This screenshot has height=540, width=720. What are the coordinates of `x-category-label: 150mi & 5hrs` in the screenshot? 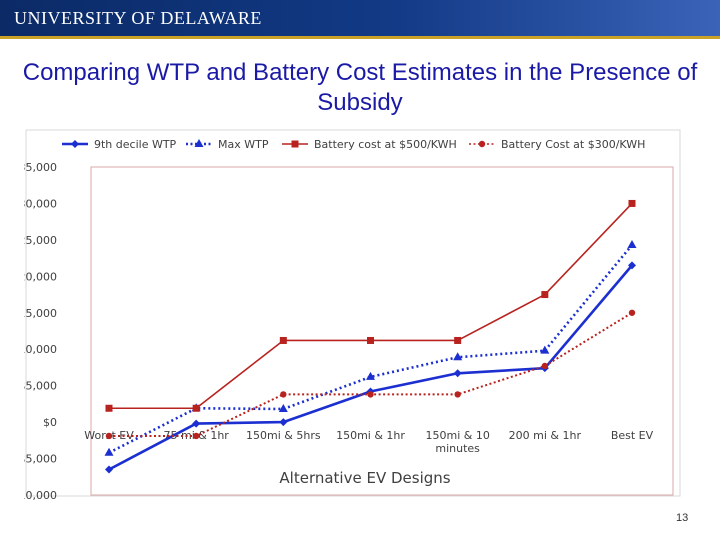 It's located at (283, 435).